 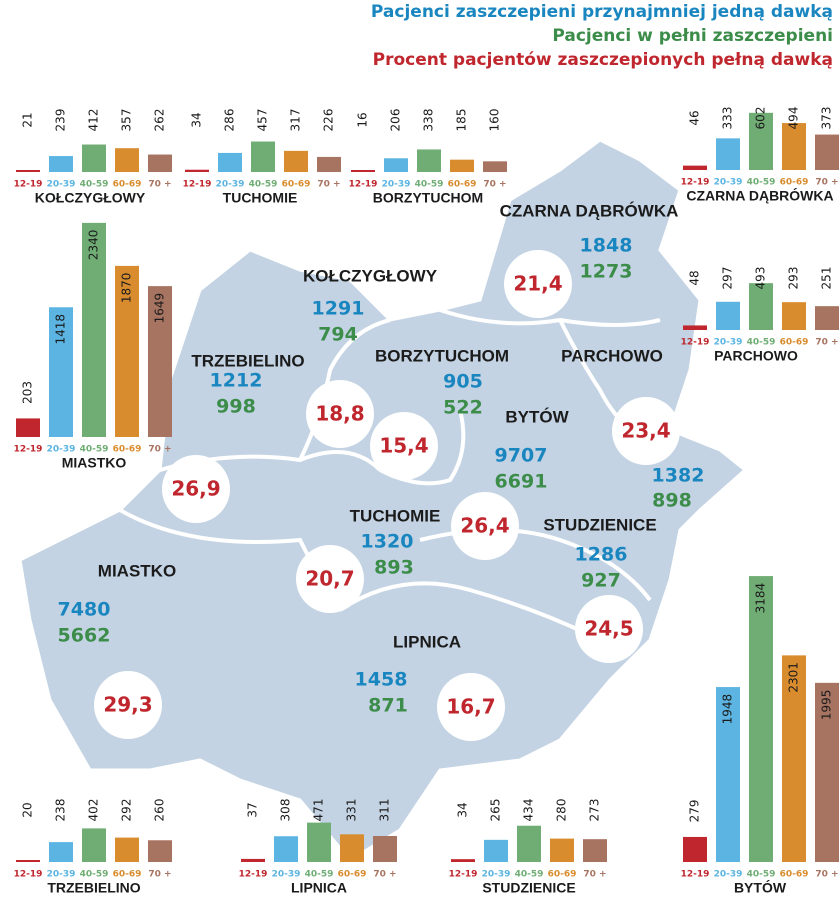 What do you see at coordinates (601, 555) in the screenshot?
I see `map-first-dose-value: 1286` at bounding box center [601, 555].